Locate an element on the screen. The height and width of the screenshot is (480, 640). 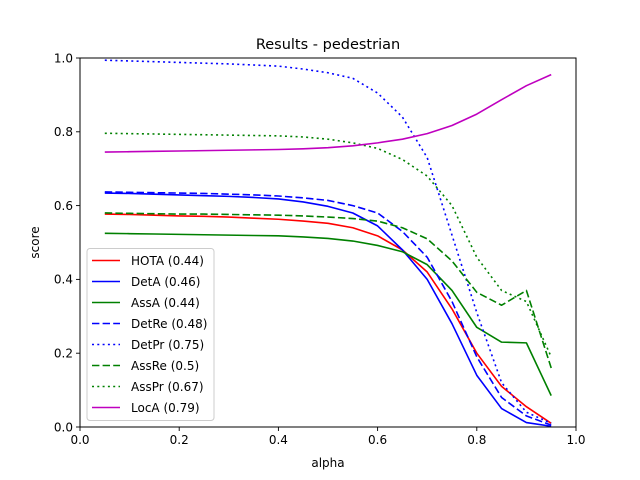
legend-label-detre: DetRe (0.48) is located at coordinates (169, 324).